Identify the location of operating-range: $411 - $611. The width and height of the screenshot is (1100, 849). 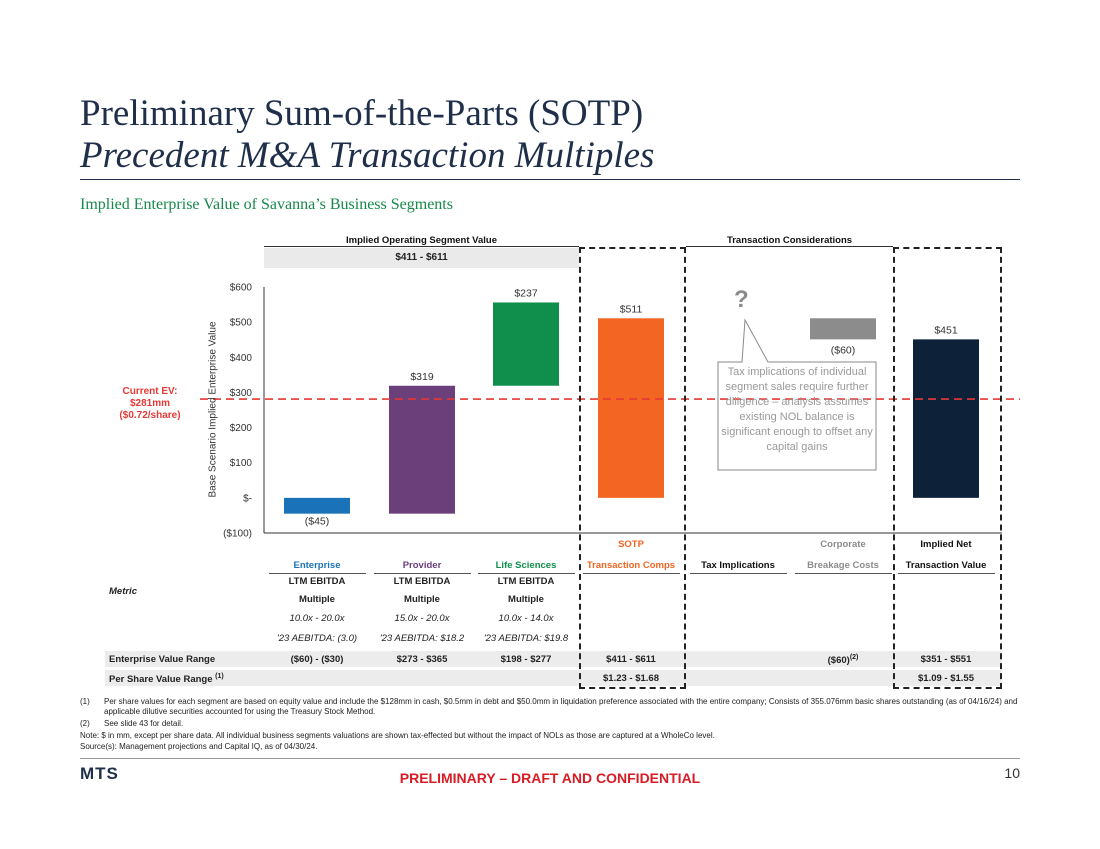
(421, 258).